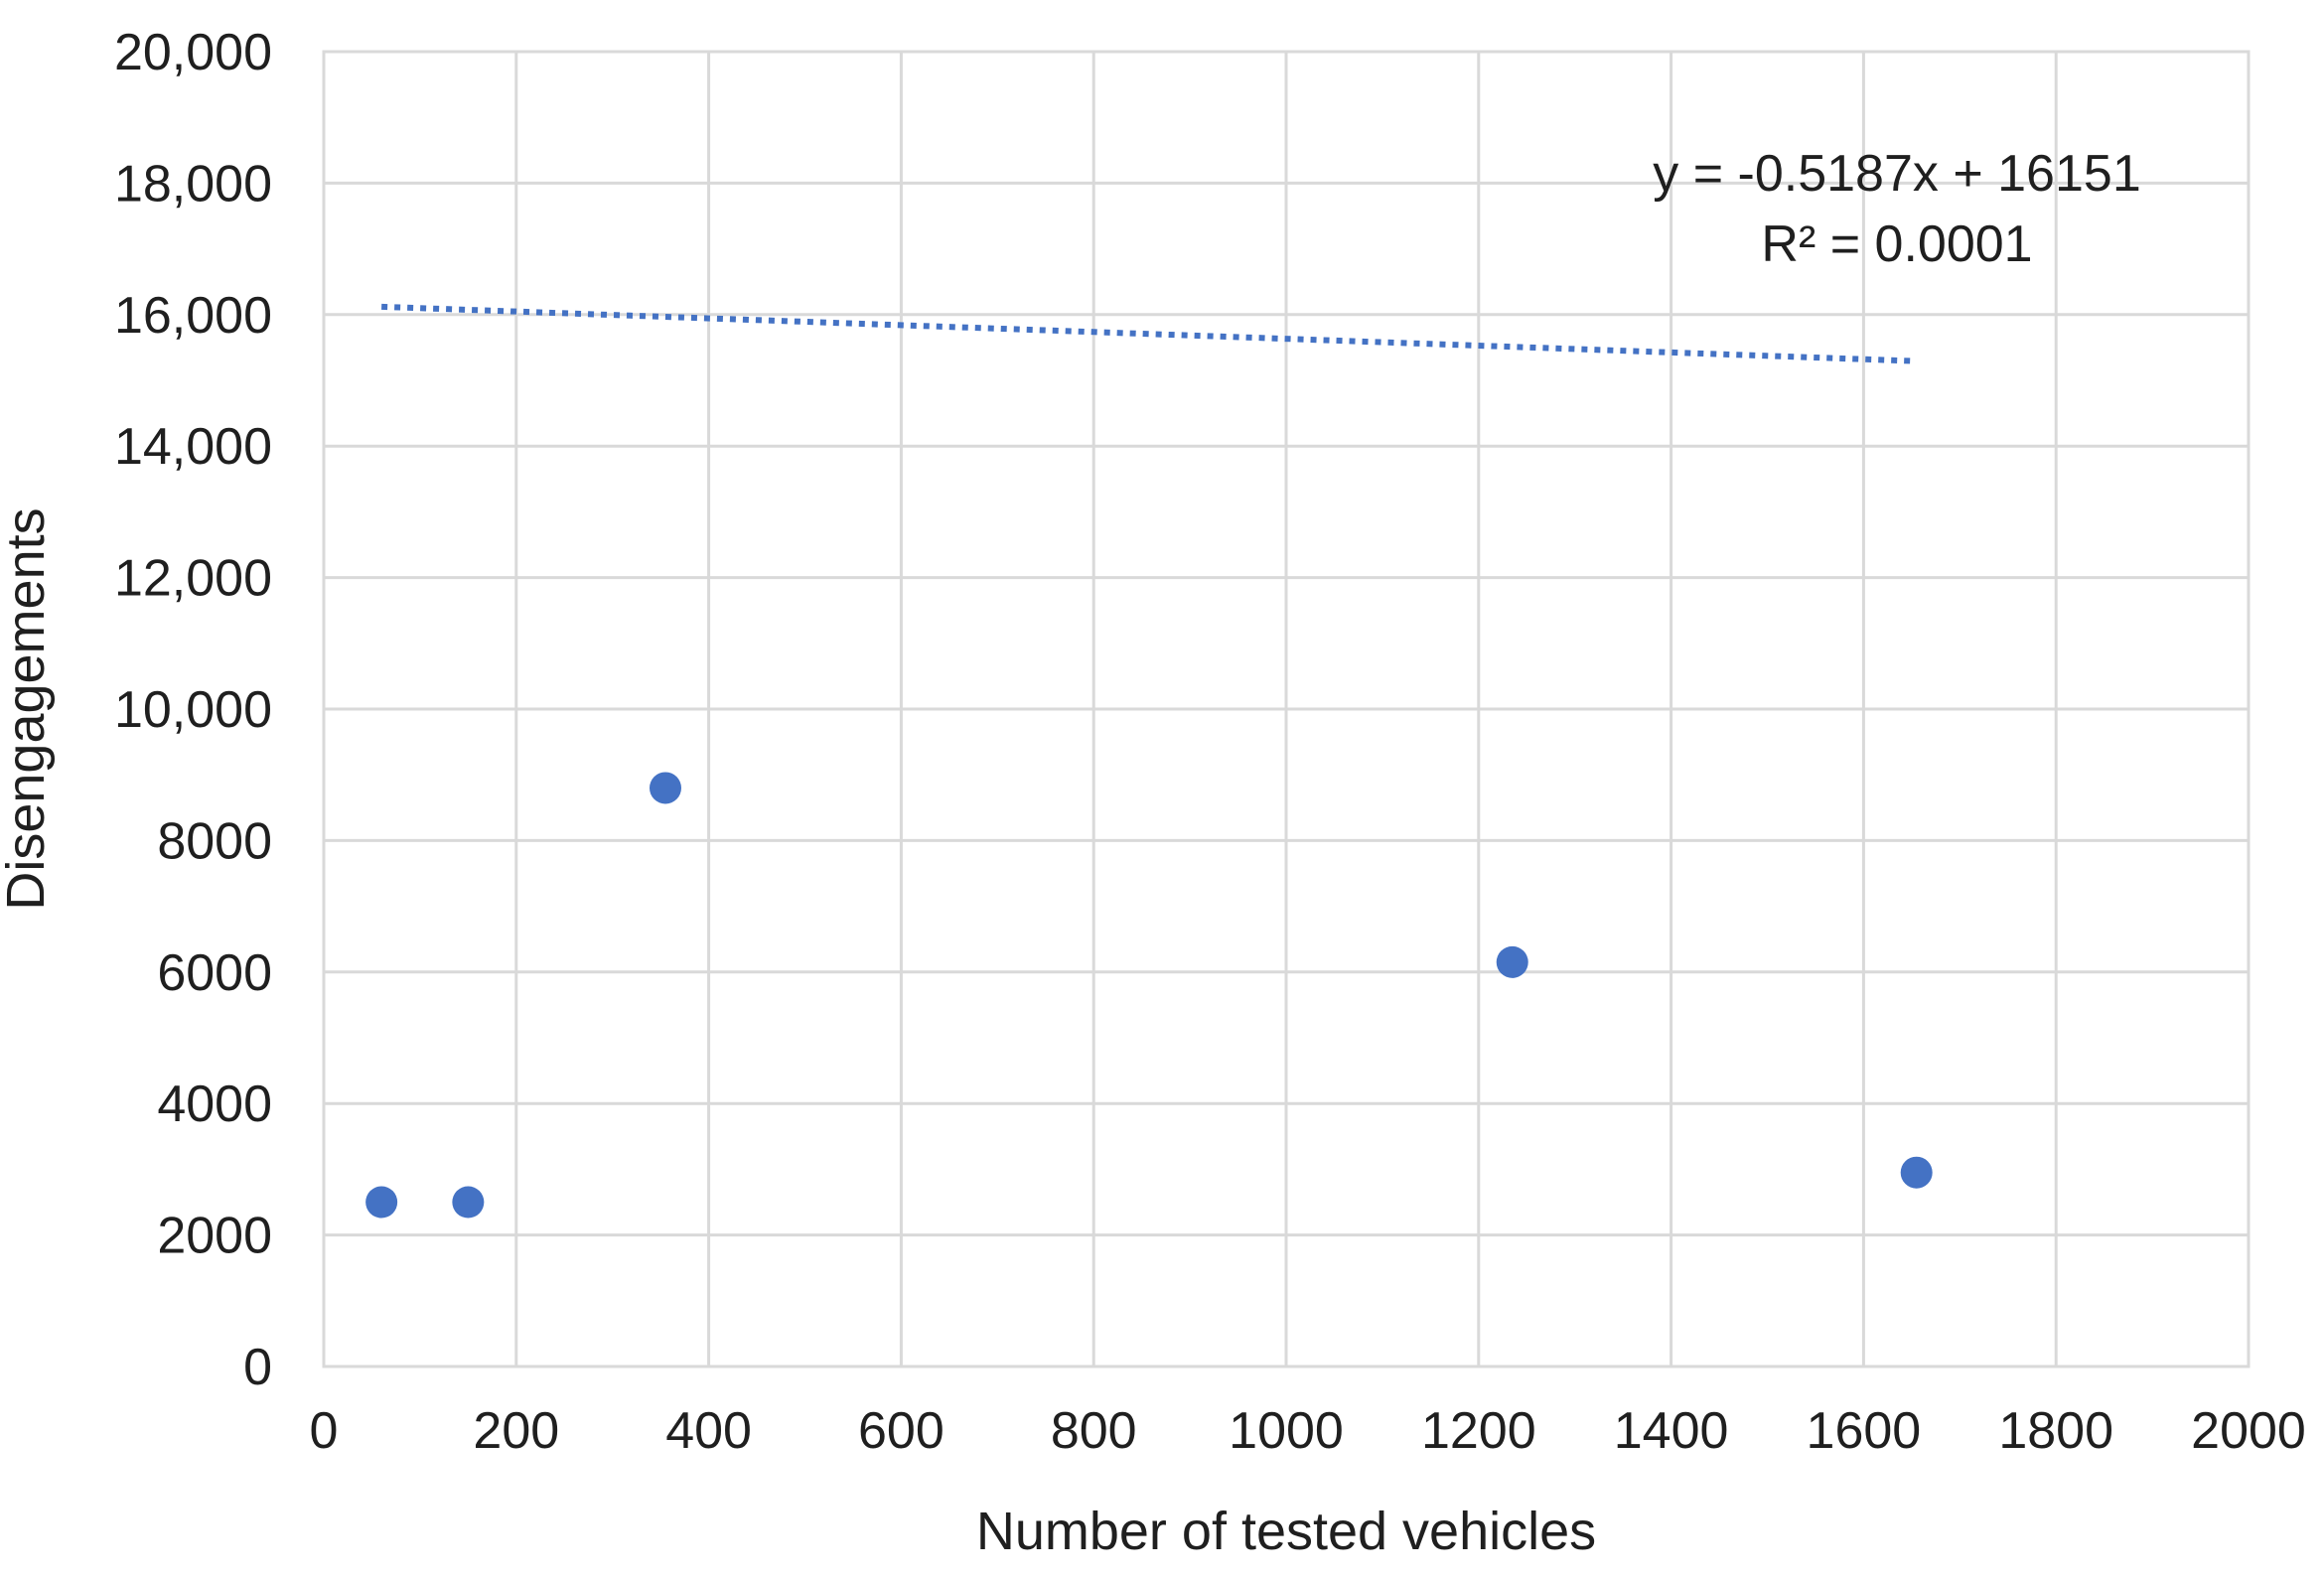  I want to click on x-tick-label: 600, so click(901, 1431).